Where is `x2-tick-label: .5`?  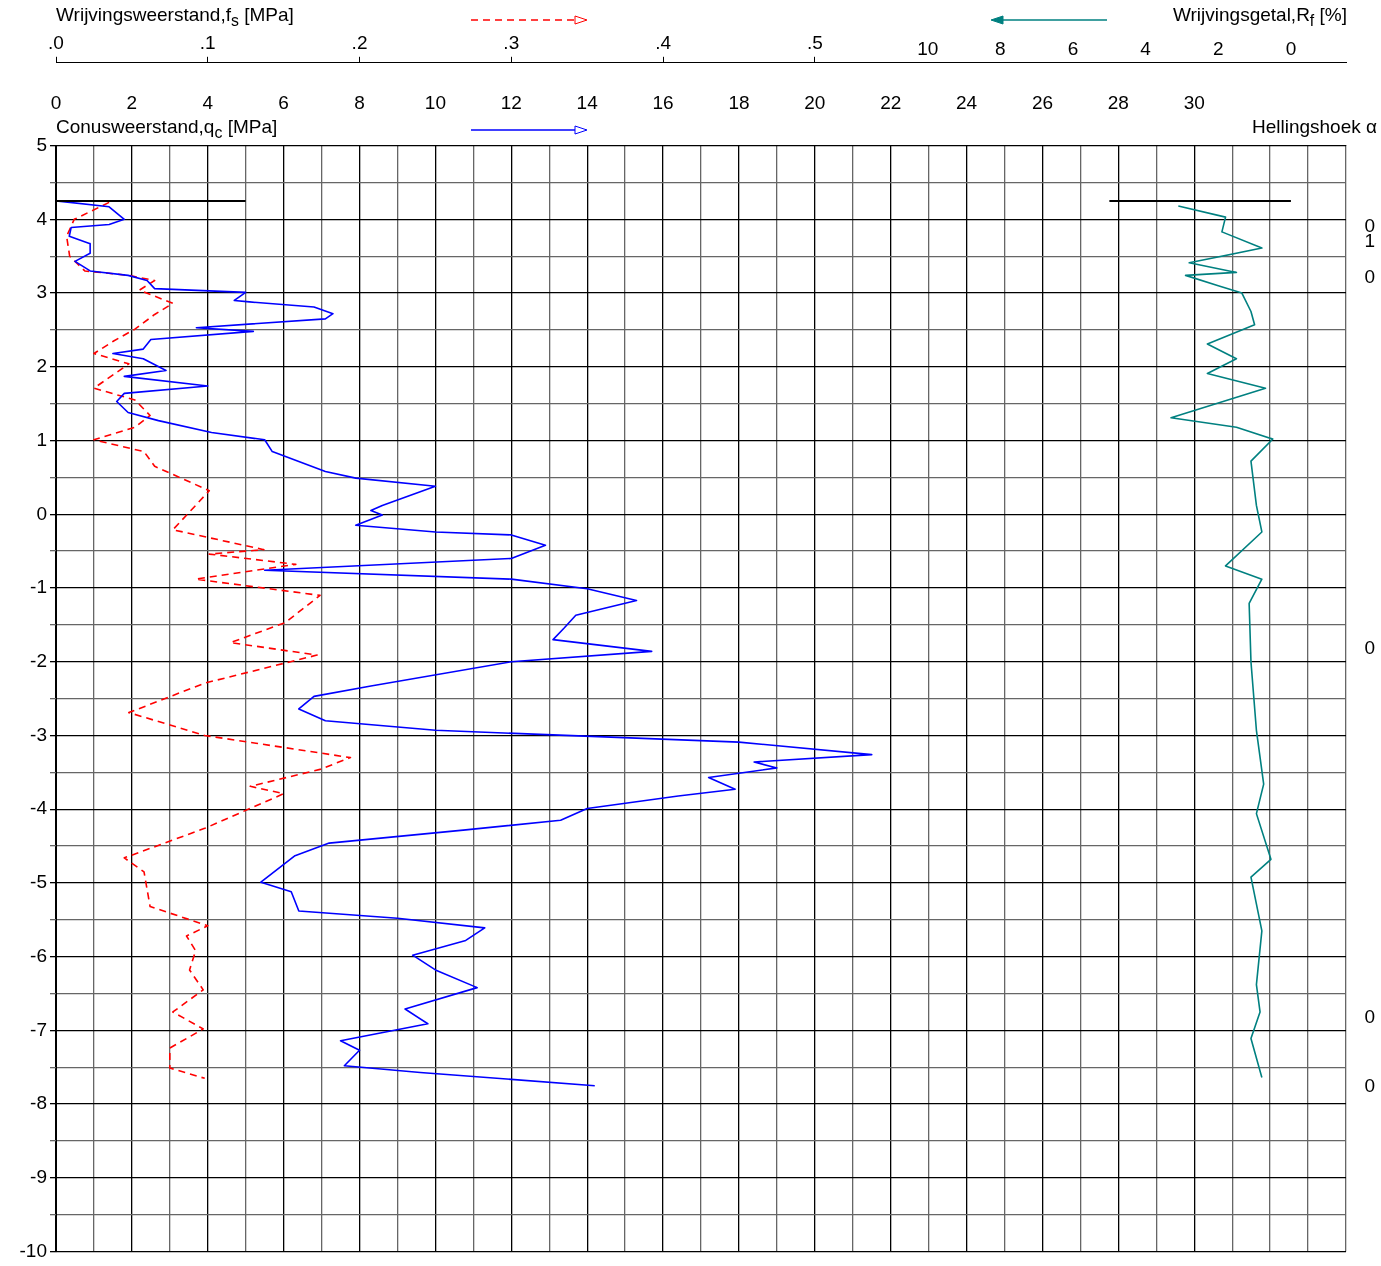
x2-tick-label: .5 is located at coordinates (814, 42).